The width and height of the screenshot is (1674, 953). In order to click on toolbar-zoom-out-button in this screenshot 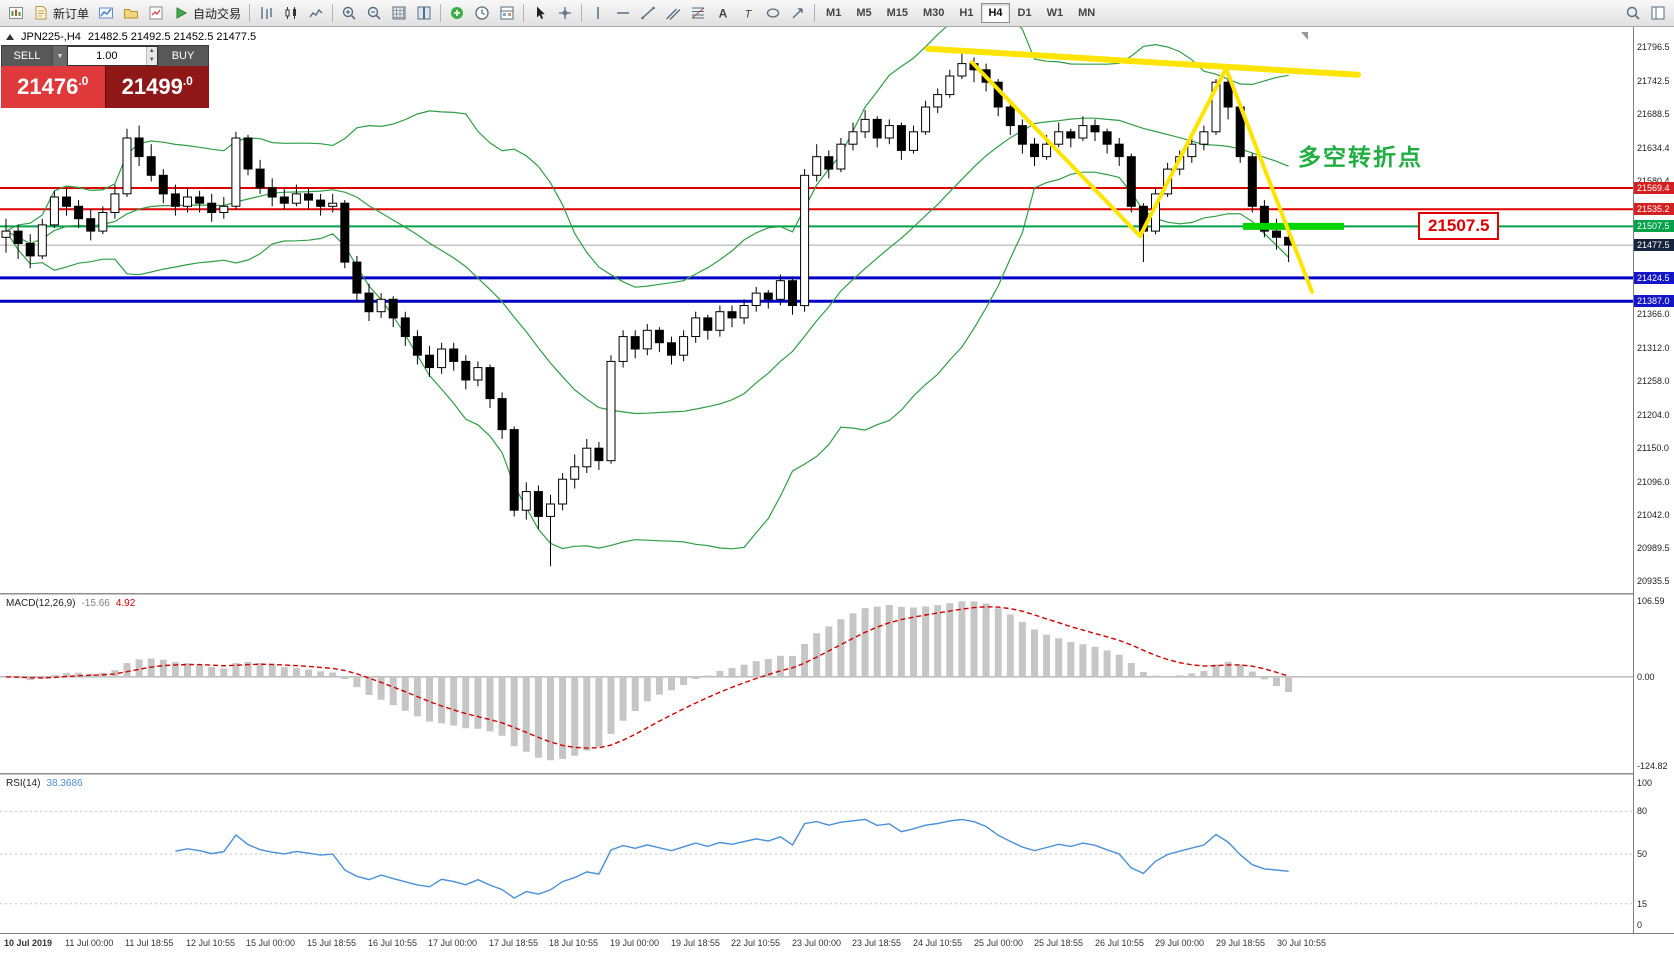, I will do `click(374, 13)`.